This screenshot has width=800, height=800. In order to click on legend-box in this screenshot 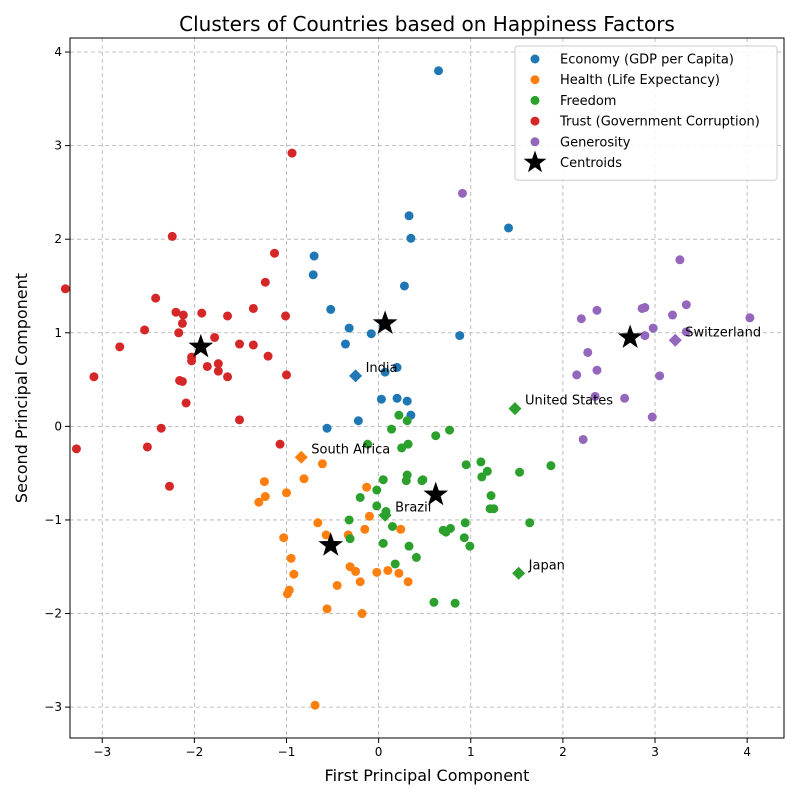, I will do `click(646, 113)`.